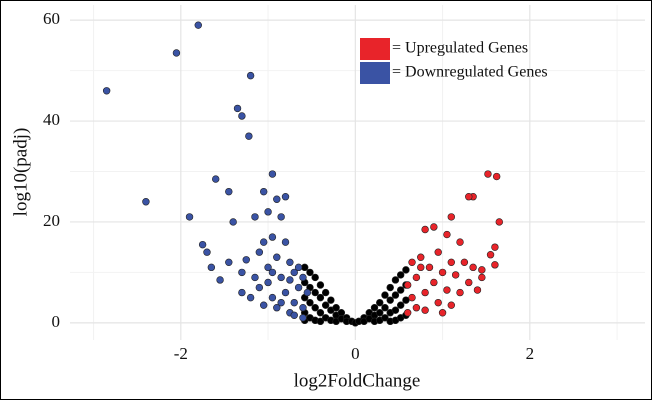 The height and width of the screenshot is (400, 652). I want to click on x-axis-title: log2FoldChange, so click(357, 380).